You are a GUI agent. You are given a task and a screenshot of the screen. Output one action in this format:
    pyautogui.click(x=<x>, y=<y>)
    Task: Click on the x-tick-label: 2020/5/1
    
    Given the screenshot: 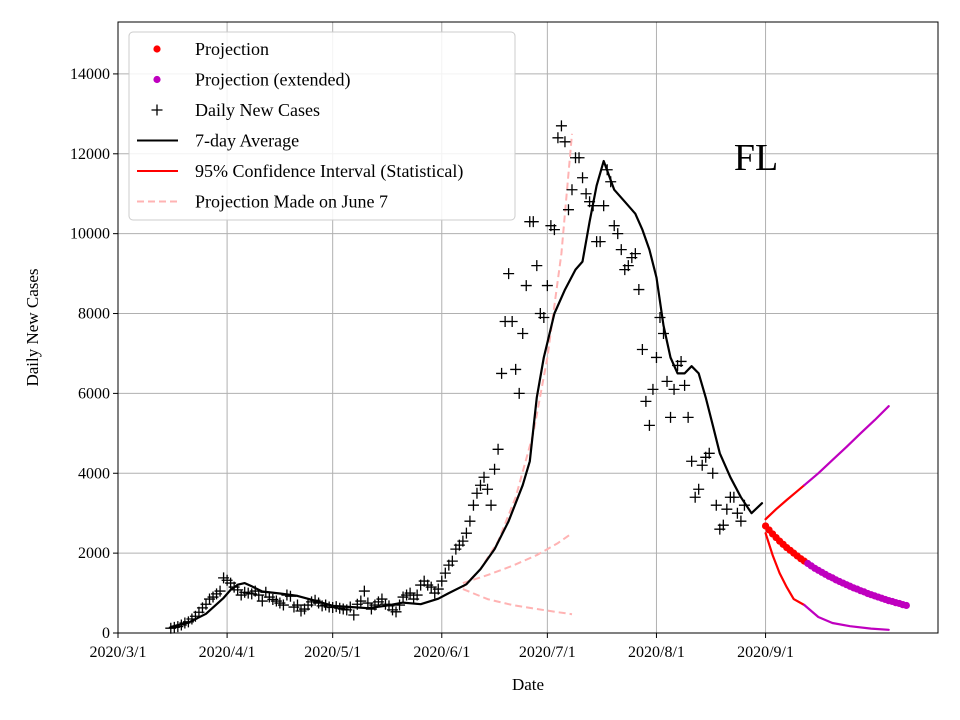 What is the action you would take?
    pyautogui.click(x=332, y=652)
    